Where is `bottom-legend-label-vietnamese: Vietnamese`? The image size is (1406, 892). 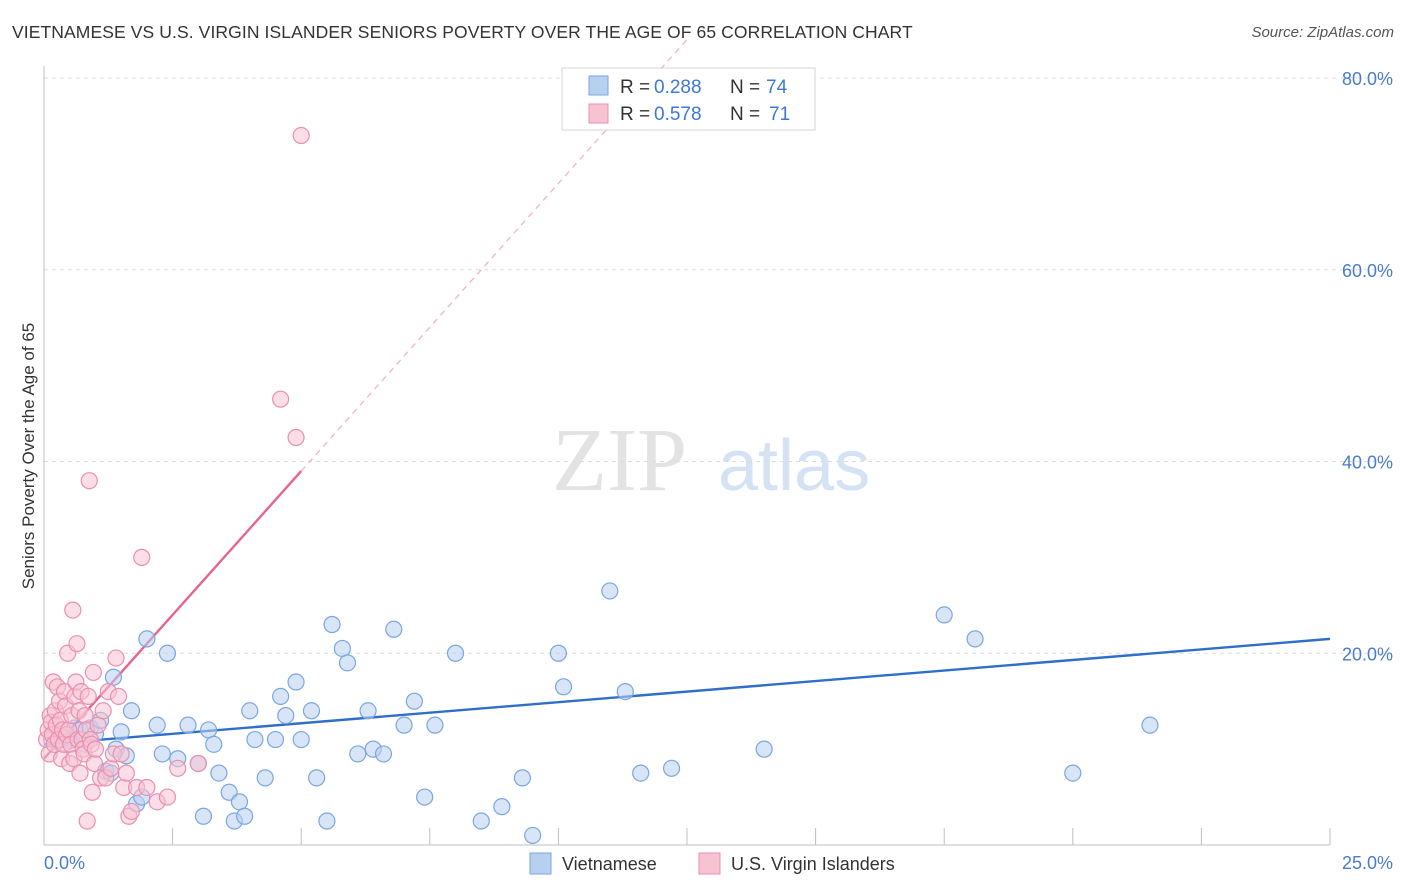
bottom-legend-label-vietnamese: Vietnamese is located at coordinates (609, 864).